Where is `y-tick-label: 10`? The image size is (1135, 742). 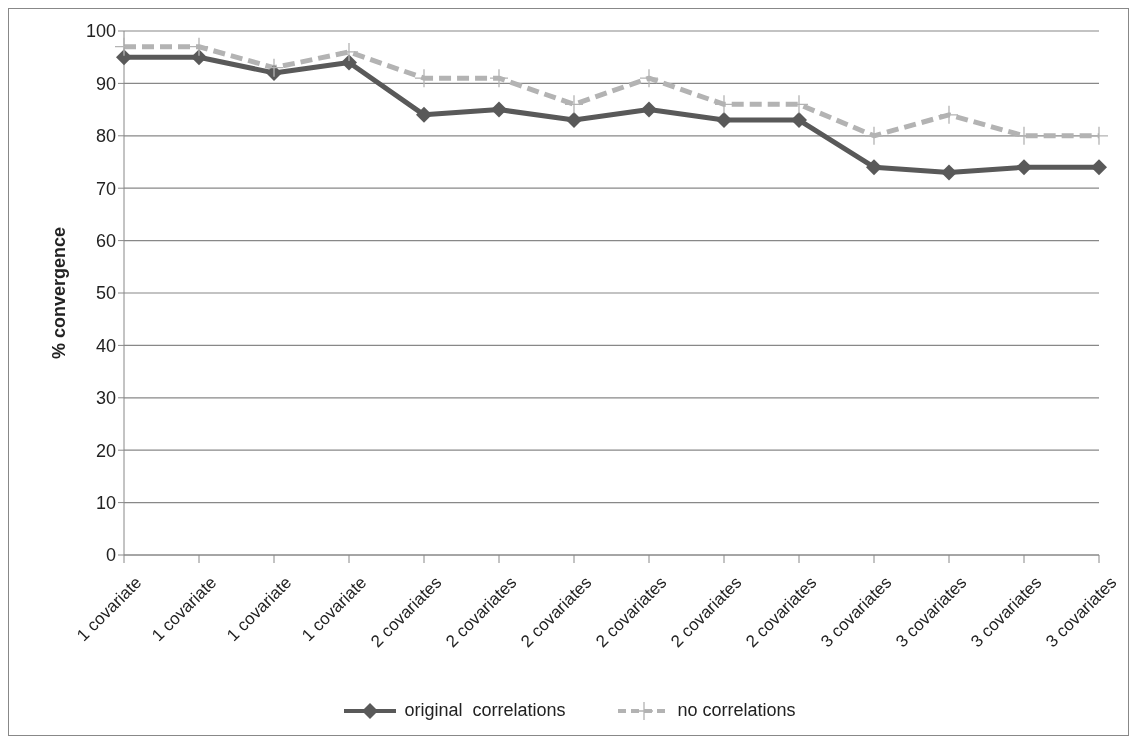
y-tick-label: 10 is located at coordinates (105, 502).